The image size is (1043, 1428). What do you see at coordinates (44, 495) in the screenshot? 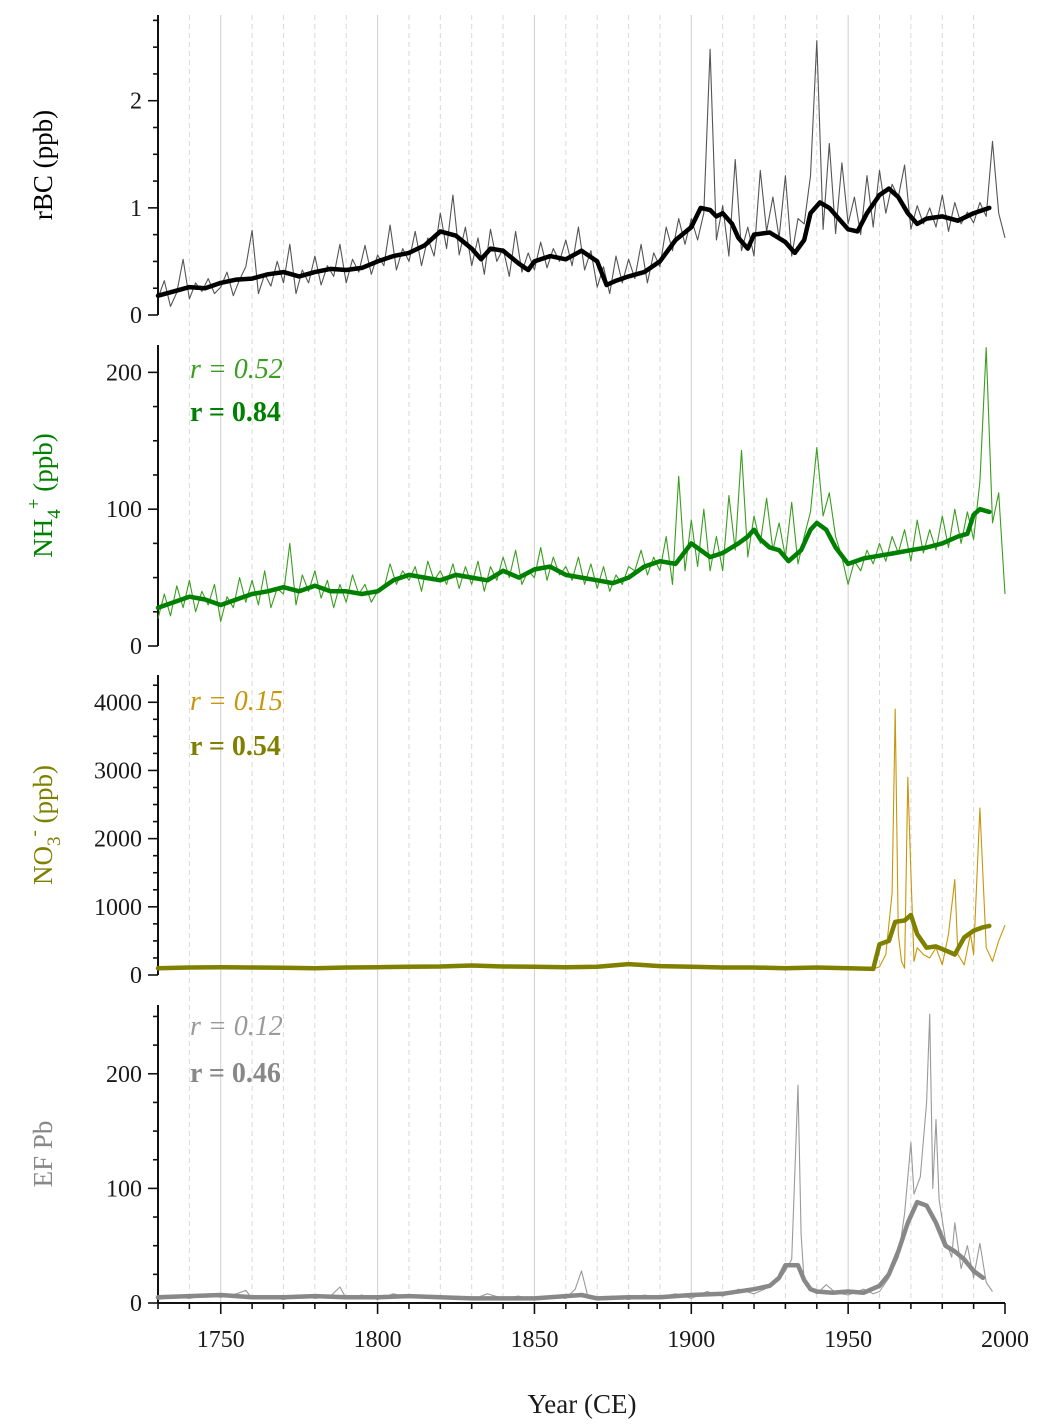
I see `y-axis-title: NH4+ (ppb)` at bounding box center [44, 495].